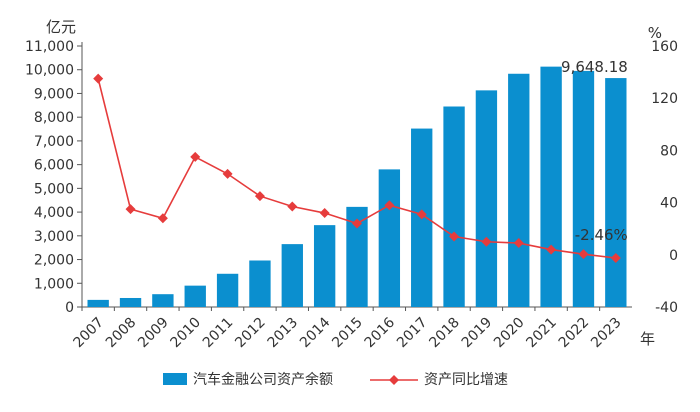 The image size is (700, 412). What do you see at coordinates (283, 333) in the screenshot?
I see `x-tick-label: 2013` at bounding box center [283, 333].